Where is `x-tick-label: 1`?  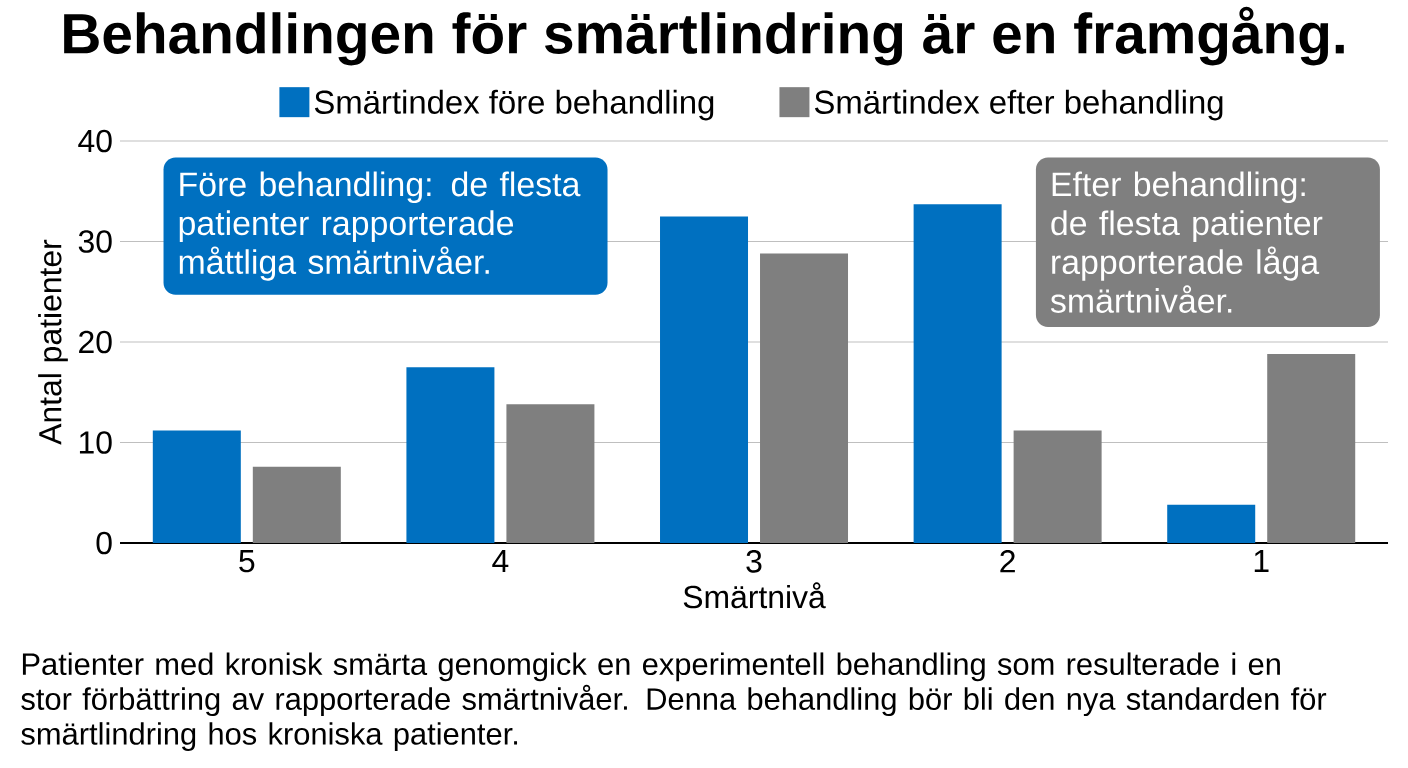
x-tick-label: 1 is located at coordinates (1261, 561).